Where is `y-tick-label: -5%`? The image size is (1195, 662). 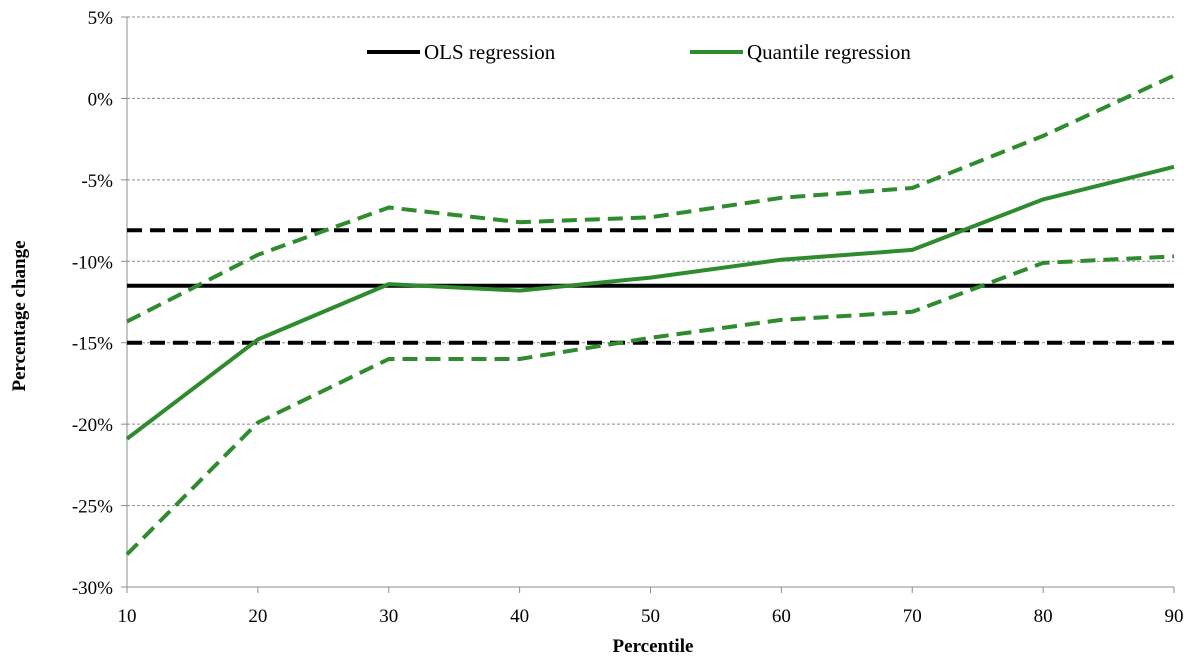
y-tick-label: -5% is located at coordinates (97, 181).